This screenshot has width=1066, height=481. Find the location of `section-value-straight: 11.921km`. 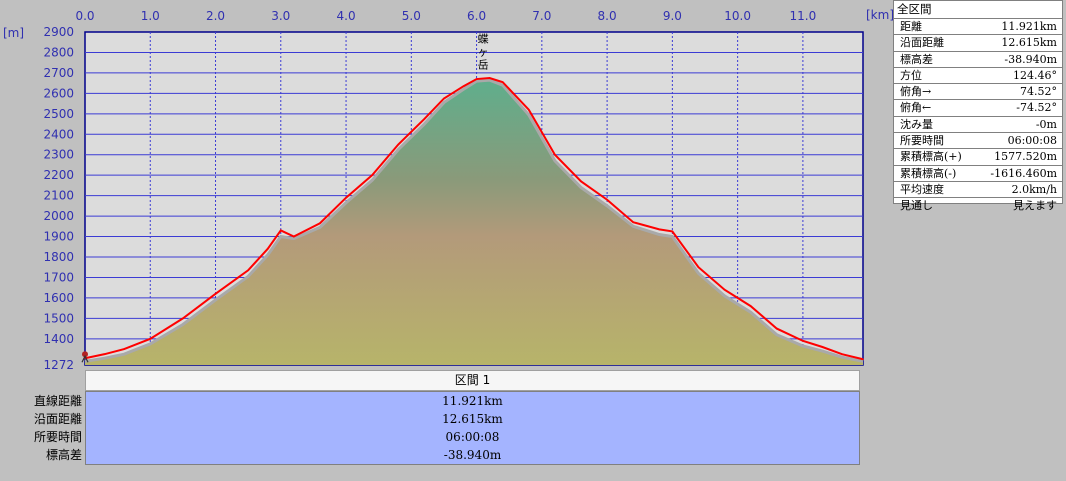

section-value-straight: 11.921km is located at coordinates (472, 401).